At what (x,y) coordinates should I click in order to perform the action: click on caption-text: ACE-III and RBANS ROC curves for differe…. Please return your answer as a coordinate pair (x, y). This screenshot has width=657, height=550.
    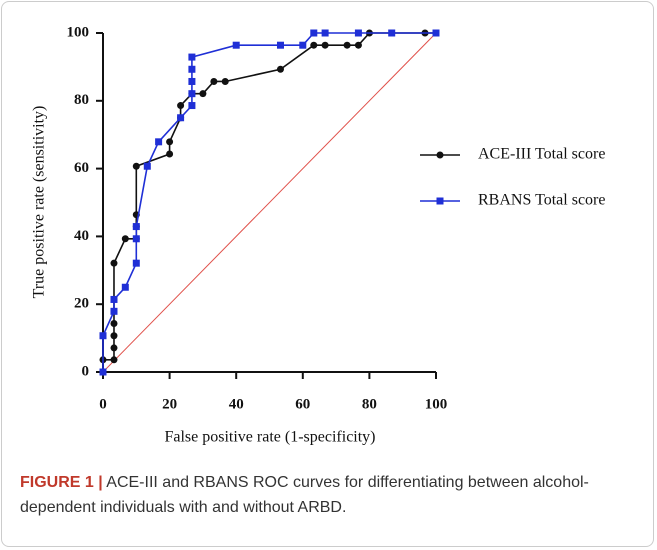
    Looking at the image, I should click on (304, 495).